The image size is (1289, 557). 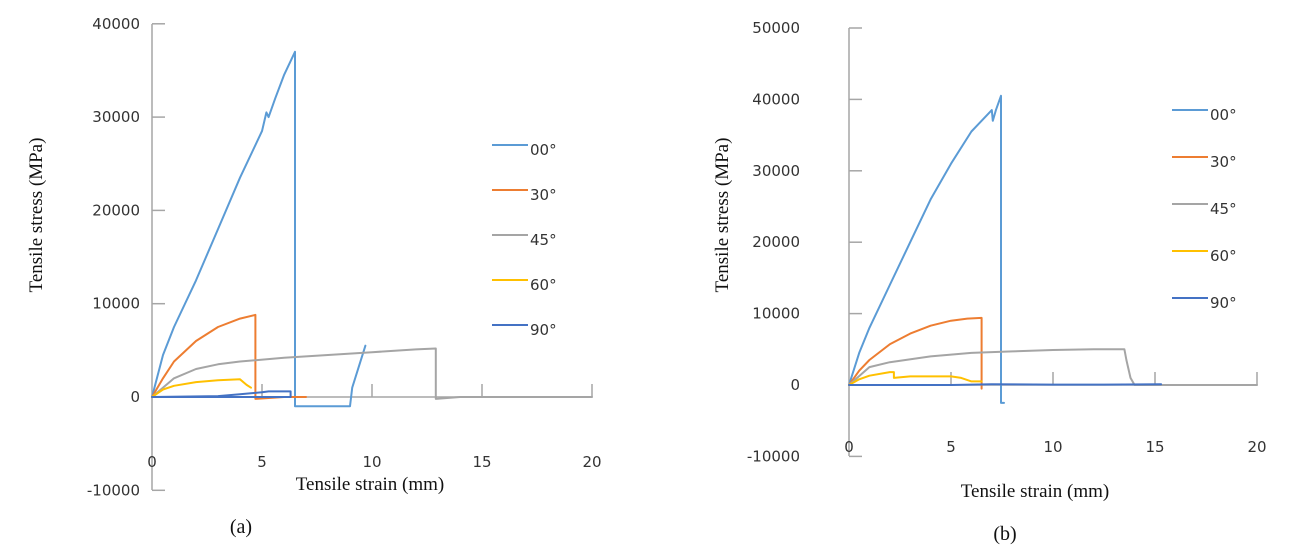 I want to click on series-line-30deg, so click(x=915, y=353).